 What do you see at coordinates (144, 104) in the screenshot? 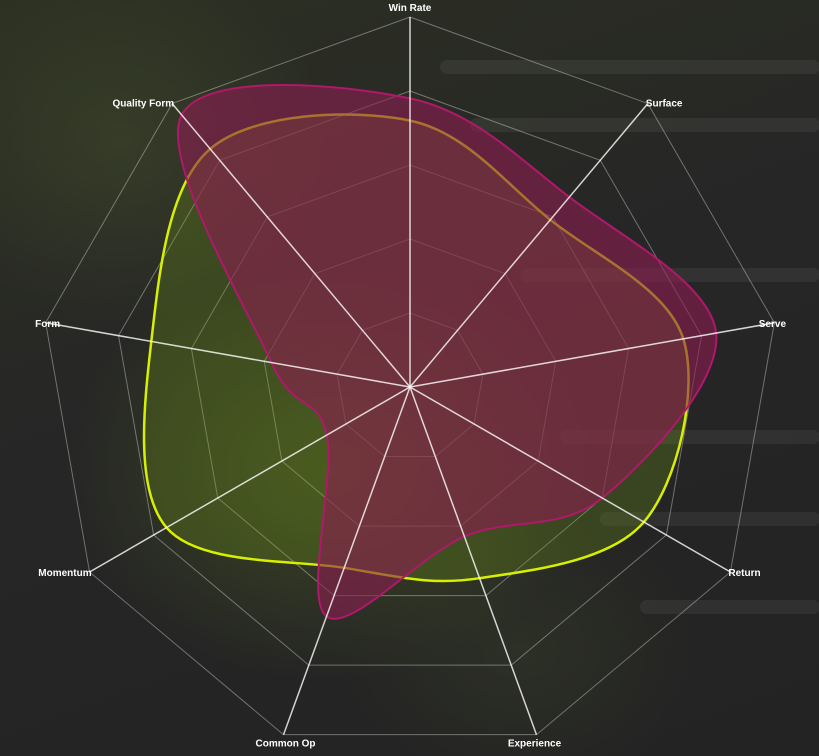
I see `axis-label: Quality Form` at bounding box center [144, 104].